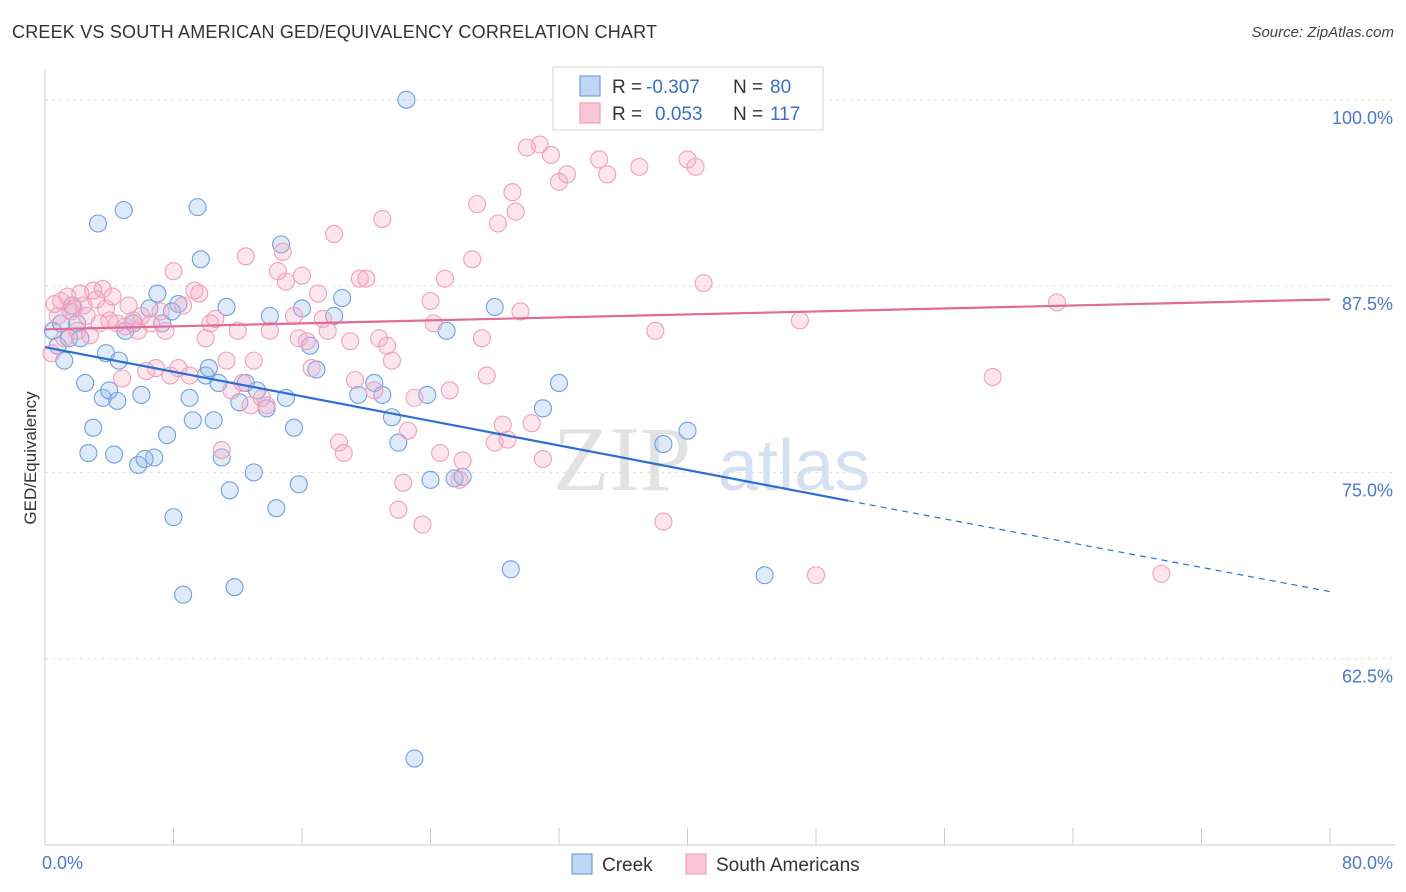 The height and width of the screenshot is (892, 1406). What do you see at coordinates (446, 424) in the screenshot?
I see `creek-trend-line` at bounding box center [446, 424].